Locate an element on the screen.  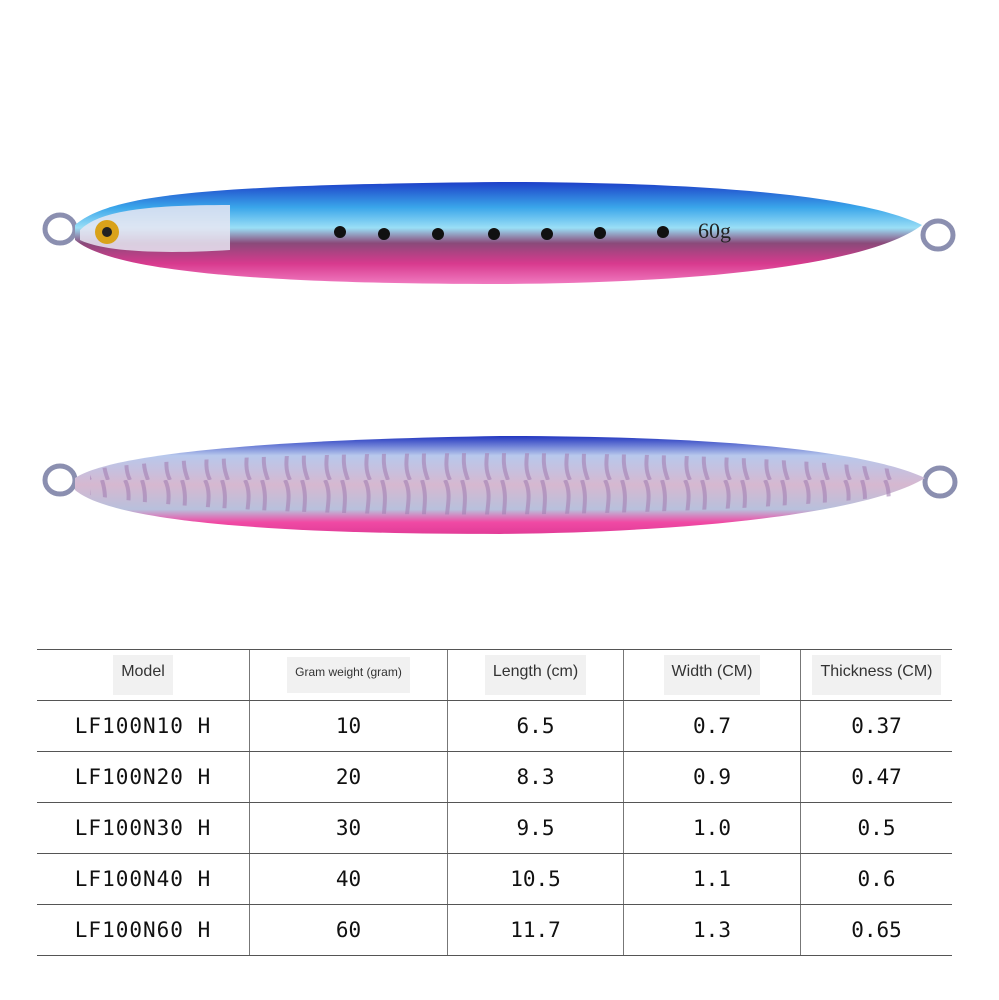
cell-width: 0.7 is located at coordinates (712, 726).